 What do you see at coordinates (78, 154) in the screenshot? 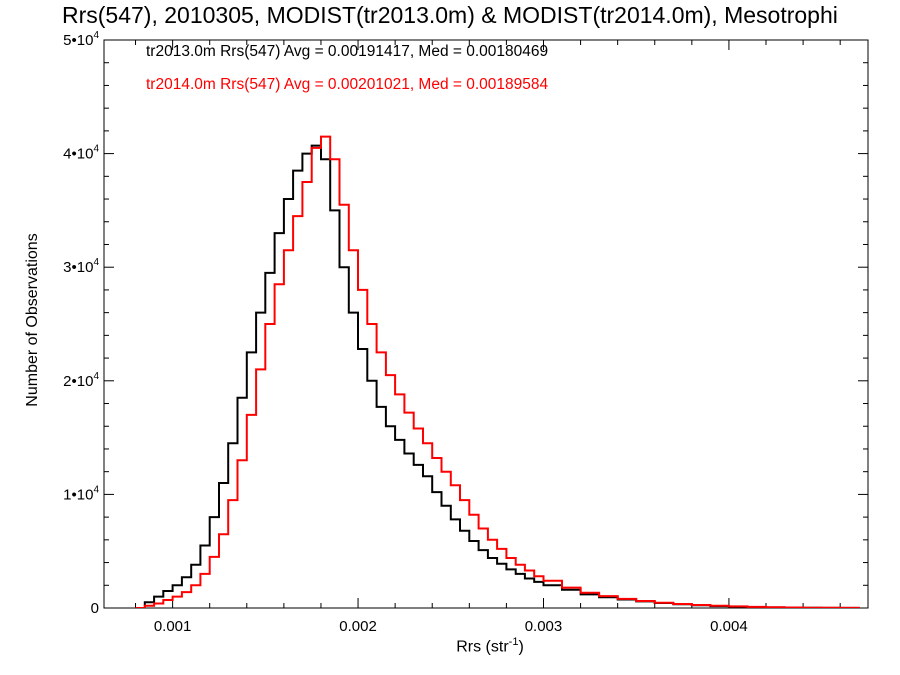
I see `y-tick-mantissa: 4•10` at bounding box center [78, 154].